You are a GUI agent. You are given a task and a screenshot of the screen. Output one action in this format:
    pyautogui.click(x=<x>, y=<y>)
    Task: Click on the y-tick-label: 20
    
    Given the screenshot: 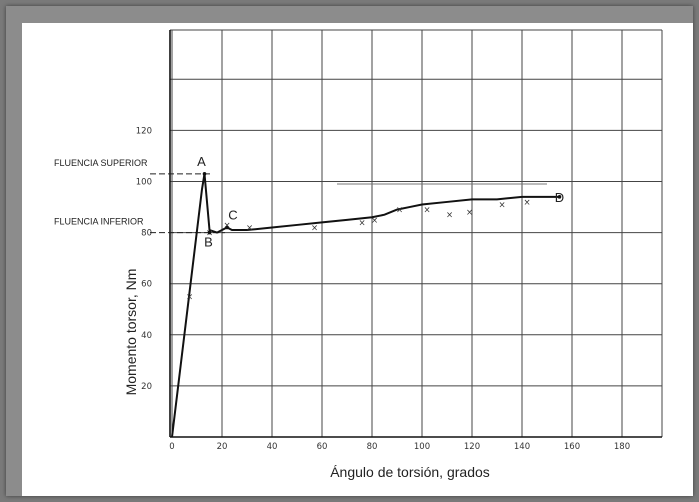 What is the action you would take?
    pyautogui.click(x=146, y=387)
    